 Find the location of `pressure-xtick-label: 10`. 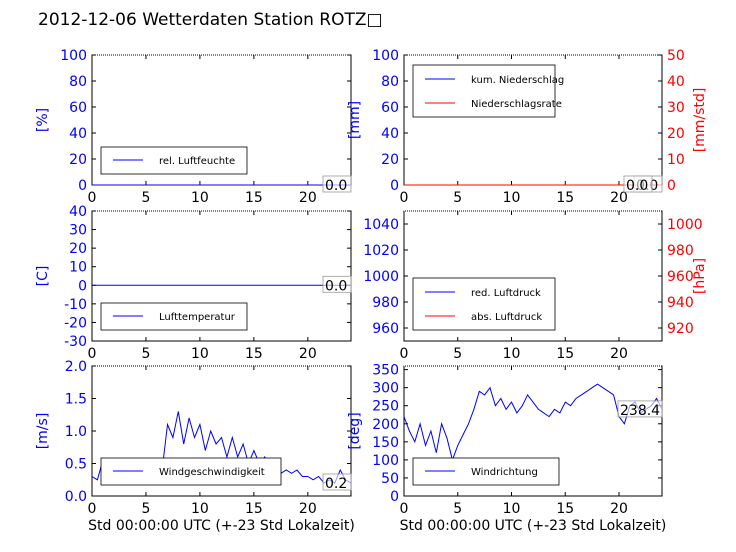

pressure-xtick-label: 10 is located at coordinates (512, 354).